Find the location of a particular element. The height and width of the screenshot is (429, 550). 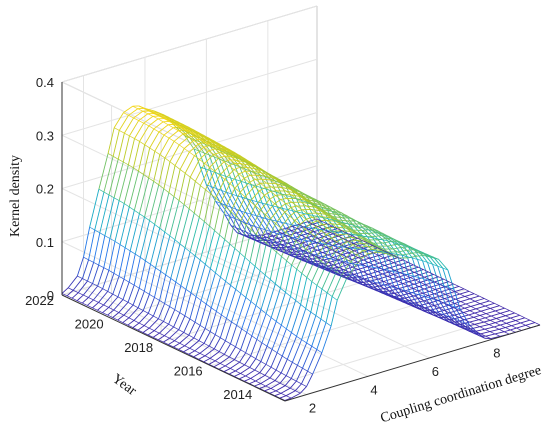

grid-line is located at coordinates (195, 342).